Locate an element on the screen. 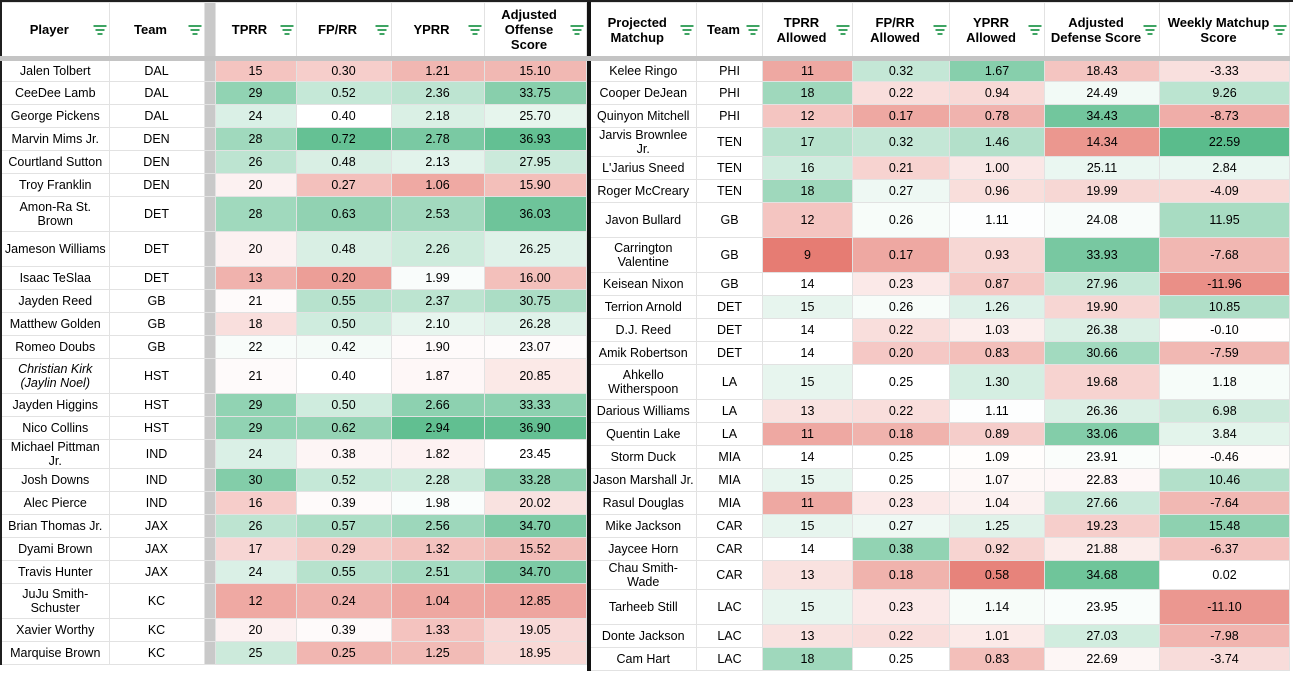 The width and height of the screenshot is (1293, 692). weekly-matchup-score-cell: -7.98 is located at coordinates (1224, 636).